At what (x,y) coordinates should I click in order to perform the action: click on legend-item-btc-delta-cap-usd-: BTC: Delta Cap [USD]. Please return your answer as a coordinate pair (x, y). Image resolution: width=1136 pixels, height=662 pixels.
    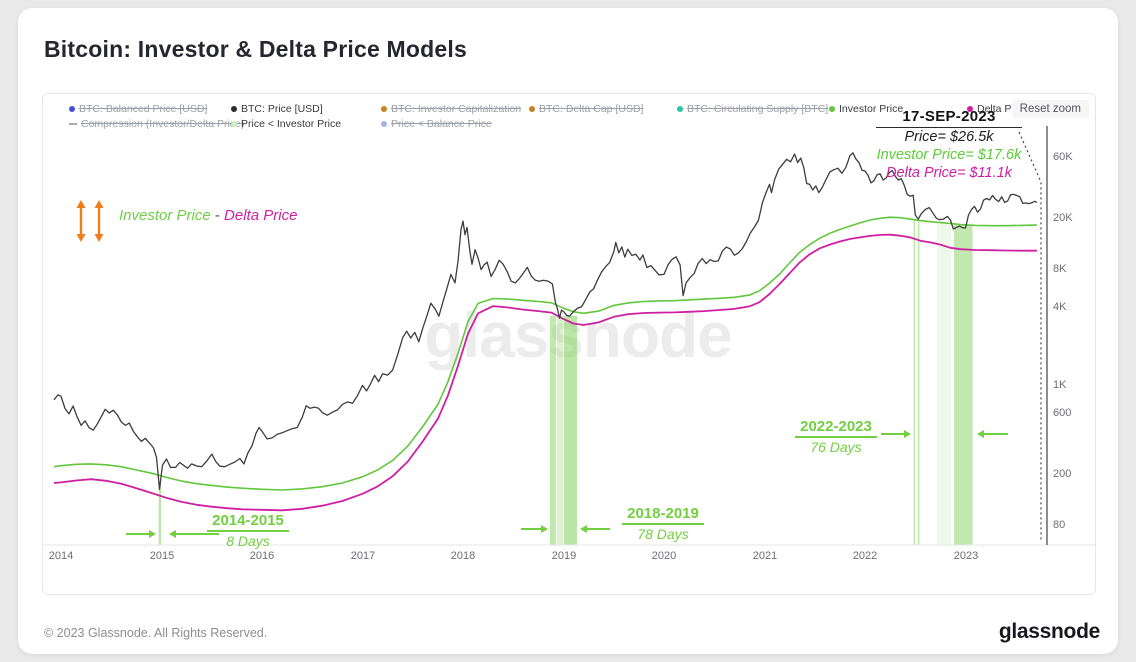
    Looking at the image, I should click on (586, 109).